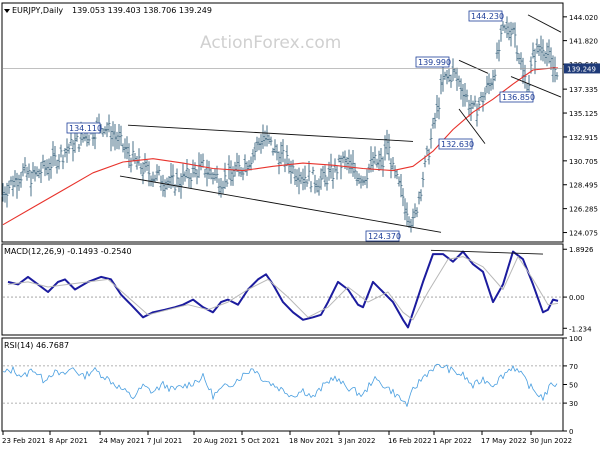  What do you see at coordinates (573, 386) in the screenshot?
I see `y-tick-label: 50` at bounding box center [573, 386].